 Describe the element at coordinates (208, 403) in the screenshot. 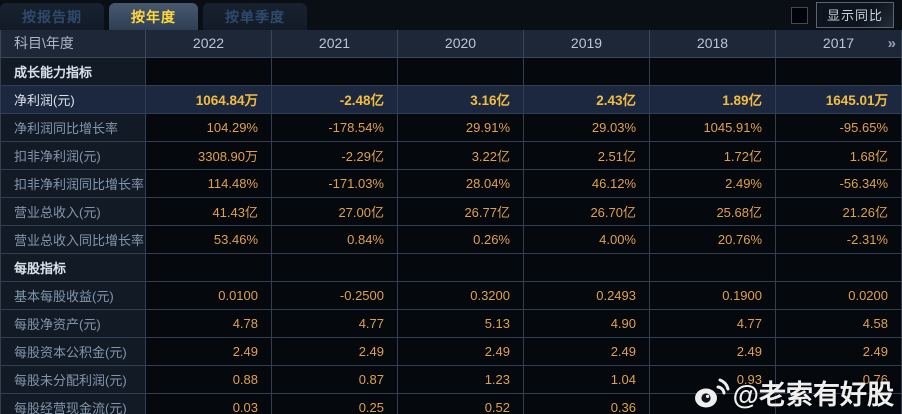

I see `table-cell: 0.03` at that location.